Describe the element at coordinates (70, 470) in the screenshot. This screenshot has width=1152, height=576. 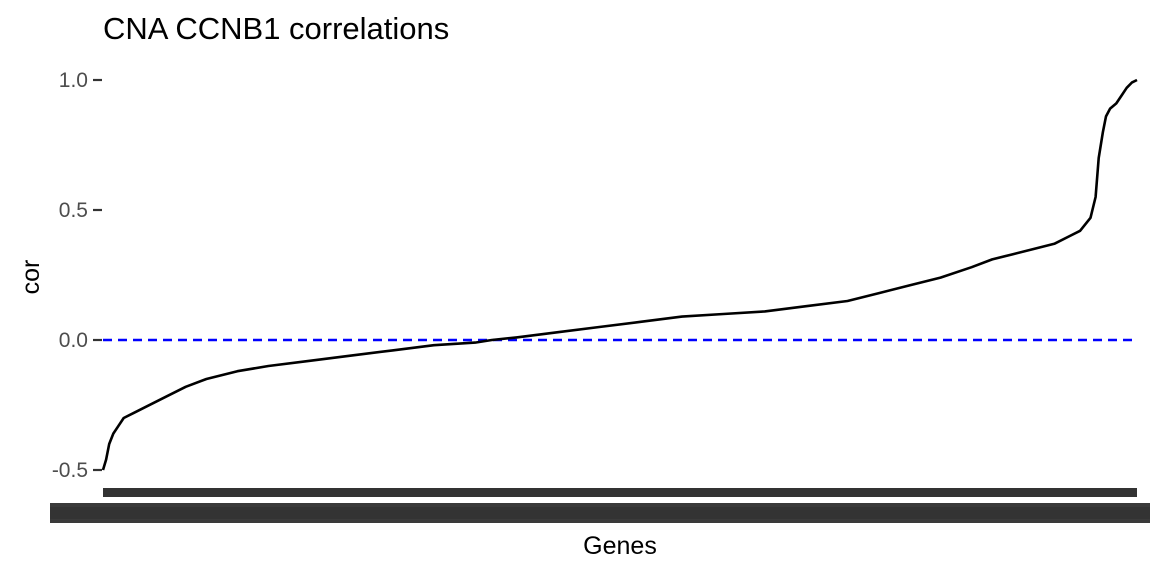
I see `y-tick-label: -0.5` at that location.